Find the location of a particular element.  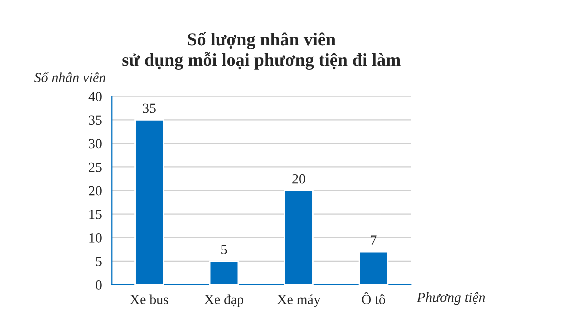

x-tick-label: Xe đạp is located at coordinates (224, 301).